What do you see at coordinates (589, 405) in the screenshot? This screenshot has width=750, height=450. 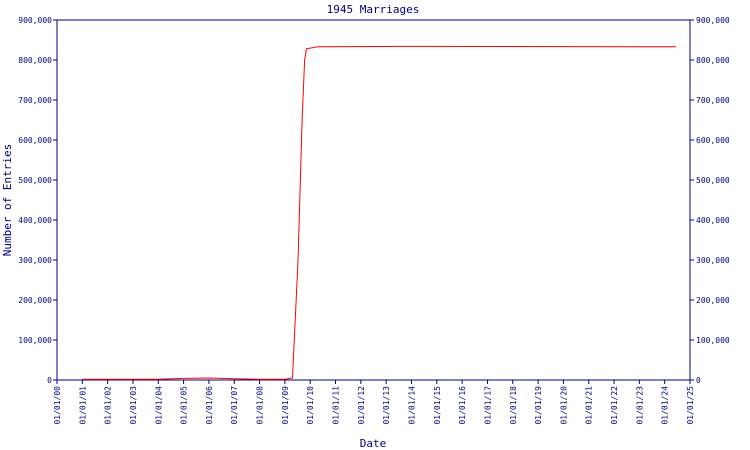 I see `x-tick-label: 01/01/21` at bounding box center [589, 405].